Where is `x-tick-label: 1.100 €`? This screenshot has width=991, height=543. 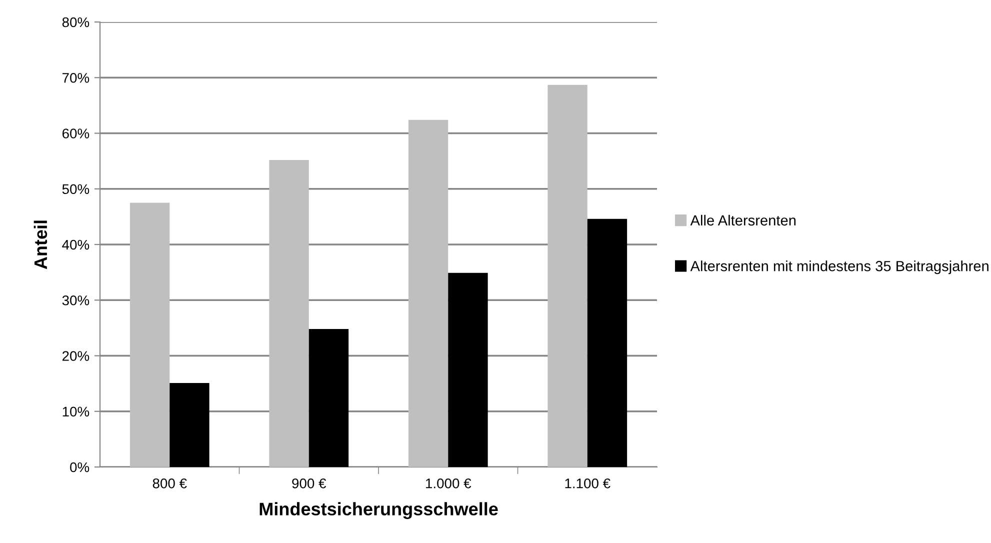 x-tick-label: 1.100 € is located at coordinates (587, 483).